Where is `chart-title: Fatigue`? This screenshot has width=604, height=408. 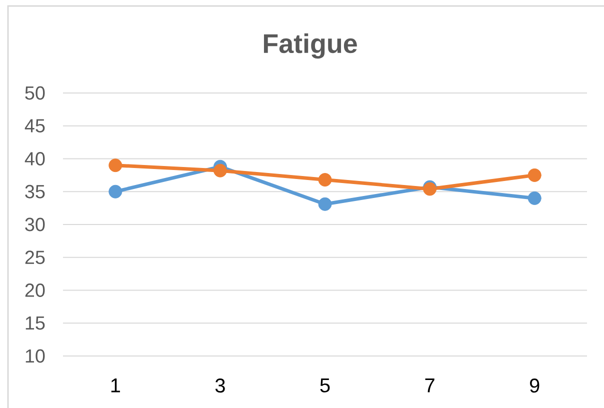
chart-title: Fatigue is located at coordinates (310, 46).